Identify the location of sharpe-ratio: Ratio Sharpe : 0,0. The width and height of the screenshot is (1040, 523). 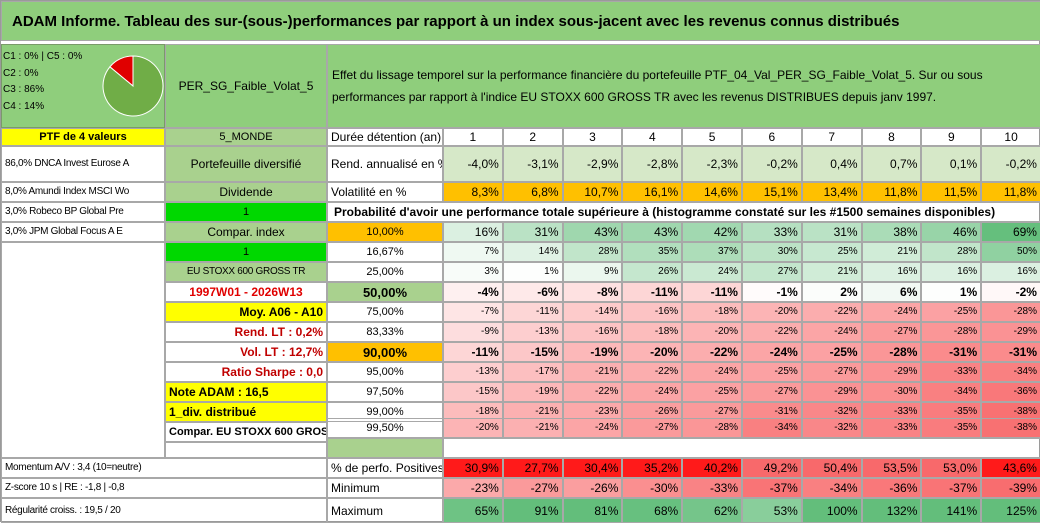
(246, 372).